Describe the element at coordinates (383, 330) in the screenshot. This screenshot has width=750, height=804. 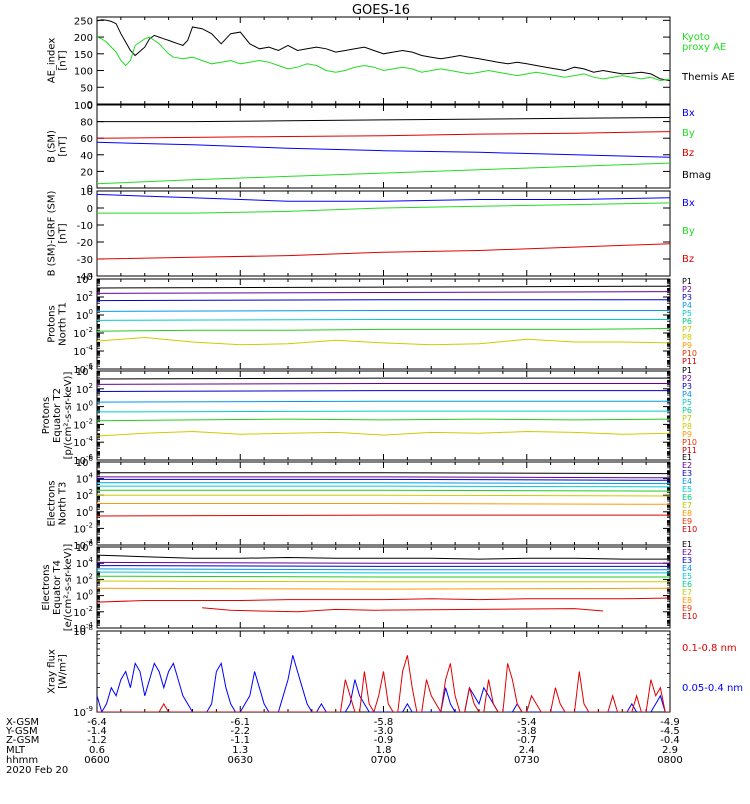
I see `series-p6` at that location.